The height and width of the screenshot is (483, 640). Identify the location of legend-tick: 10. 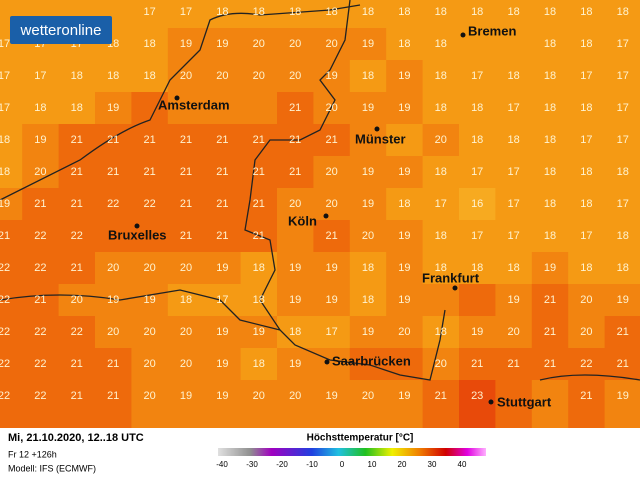
(372, 464).